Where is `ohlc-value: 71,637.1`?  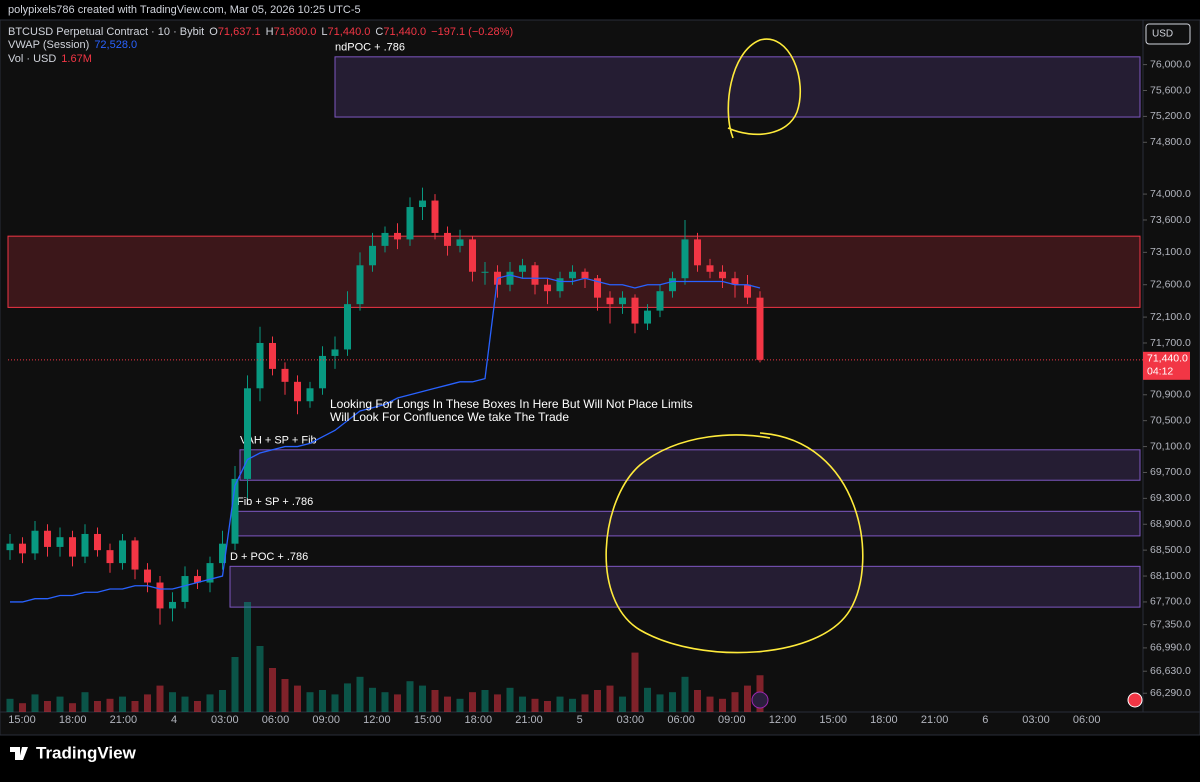
ohlc-value: 71,637.1 is located at coordinates (239, 32).